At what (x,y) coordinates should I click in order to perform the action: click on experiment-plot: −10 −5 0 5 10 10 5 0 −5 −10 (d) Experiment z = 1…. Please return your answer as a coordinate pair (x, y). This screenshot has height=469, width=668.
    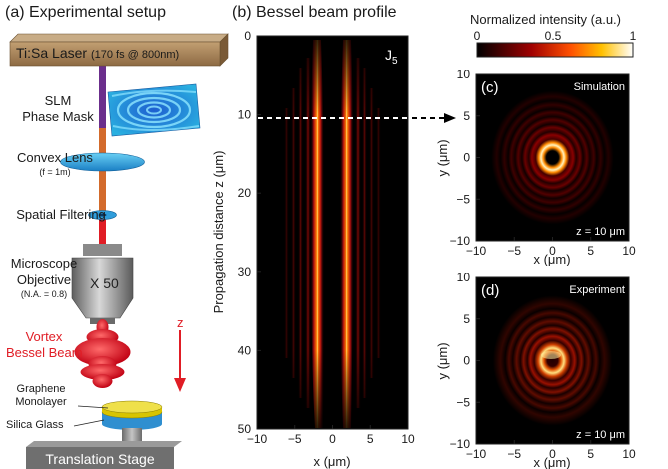
    Looking at the image, I should click on (535, 371).